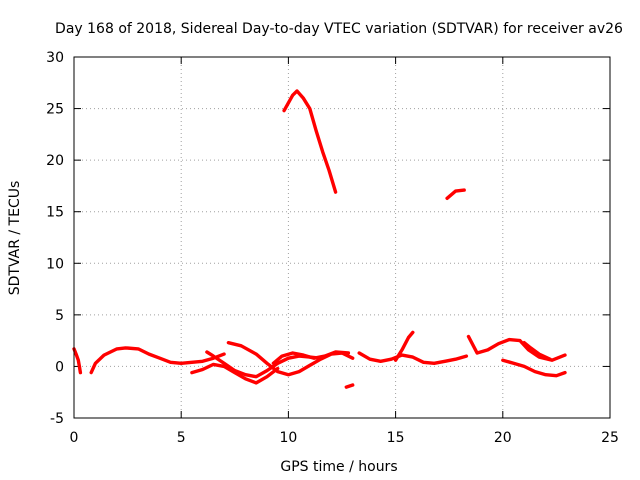  I want to click on y-tick-label: 25, so click(55, 110).